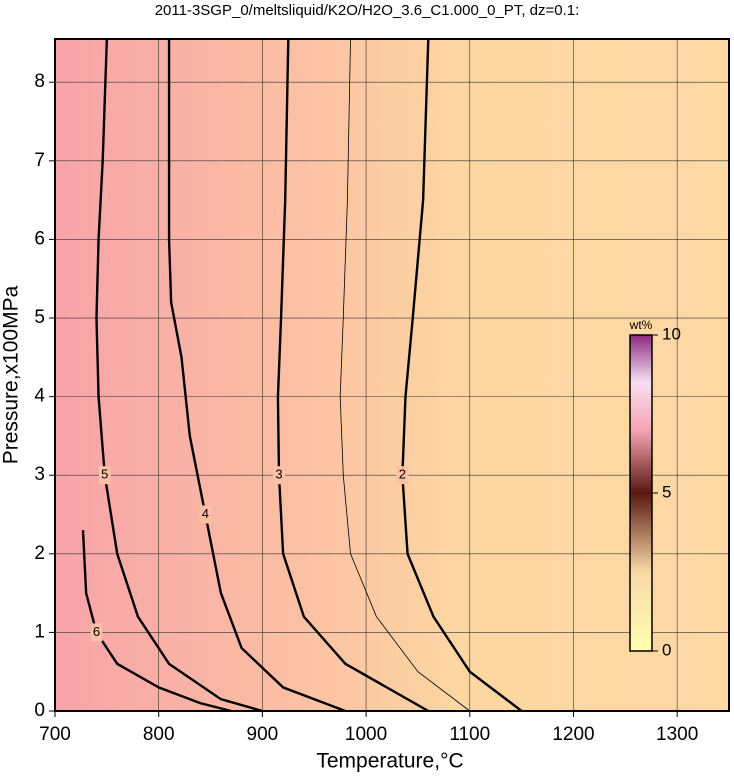 This screenshot has height=776, width=734. I want to click on x-tick-label: 700, so click(55, 734).